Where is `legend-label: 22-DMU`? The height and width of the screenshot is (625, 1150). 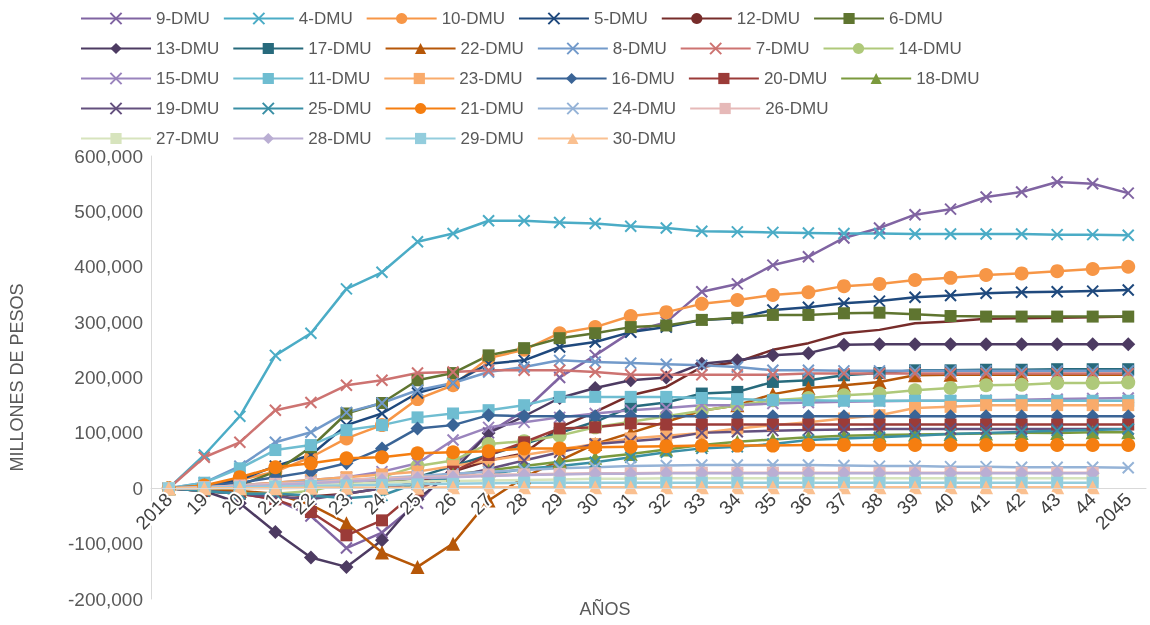
legend-label: 22-DMU is located at coordinates (492, 48).